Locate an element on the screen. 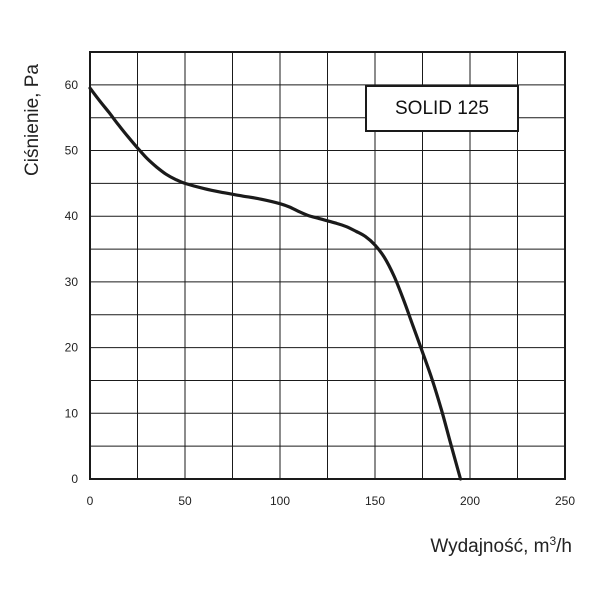  x-tick-label: 50 is located at coordinates (185, 501).